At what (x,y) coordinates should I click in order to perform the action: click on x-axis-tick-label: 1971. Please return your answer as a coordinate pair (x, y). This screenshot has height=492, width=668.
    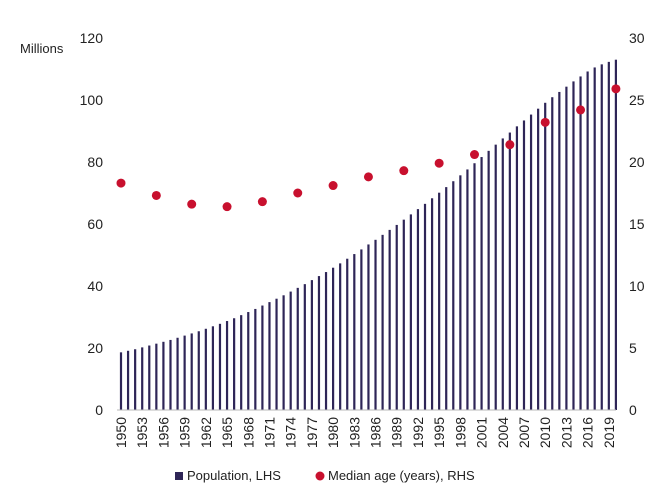
    Looking at the image, I should click on (269, 432).